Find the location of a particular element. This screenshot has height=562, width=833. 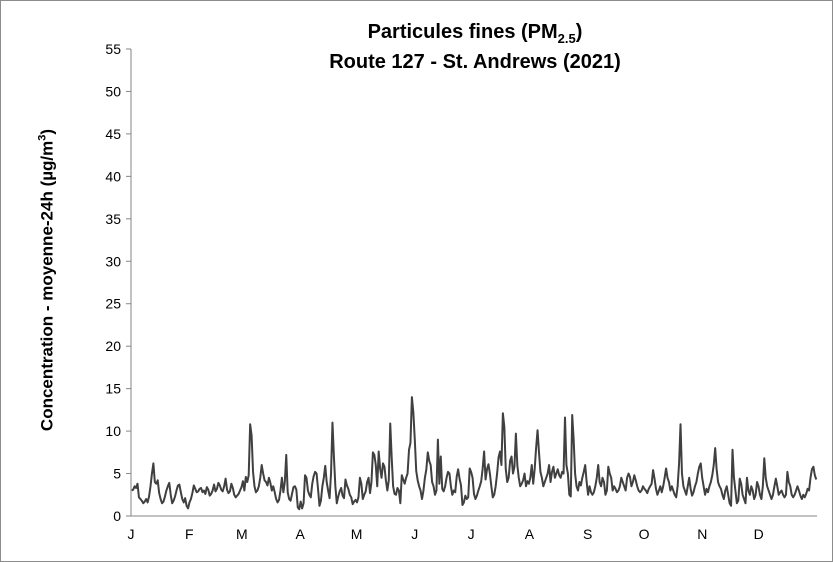

chart-title-line1: Particules fines (PM2.5) is located at coordinates (475, 33).